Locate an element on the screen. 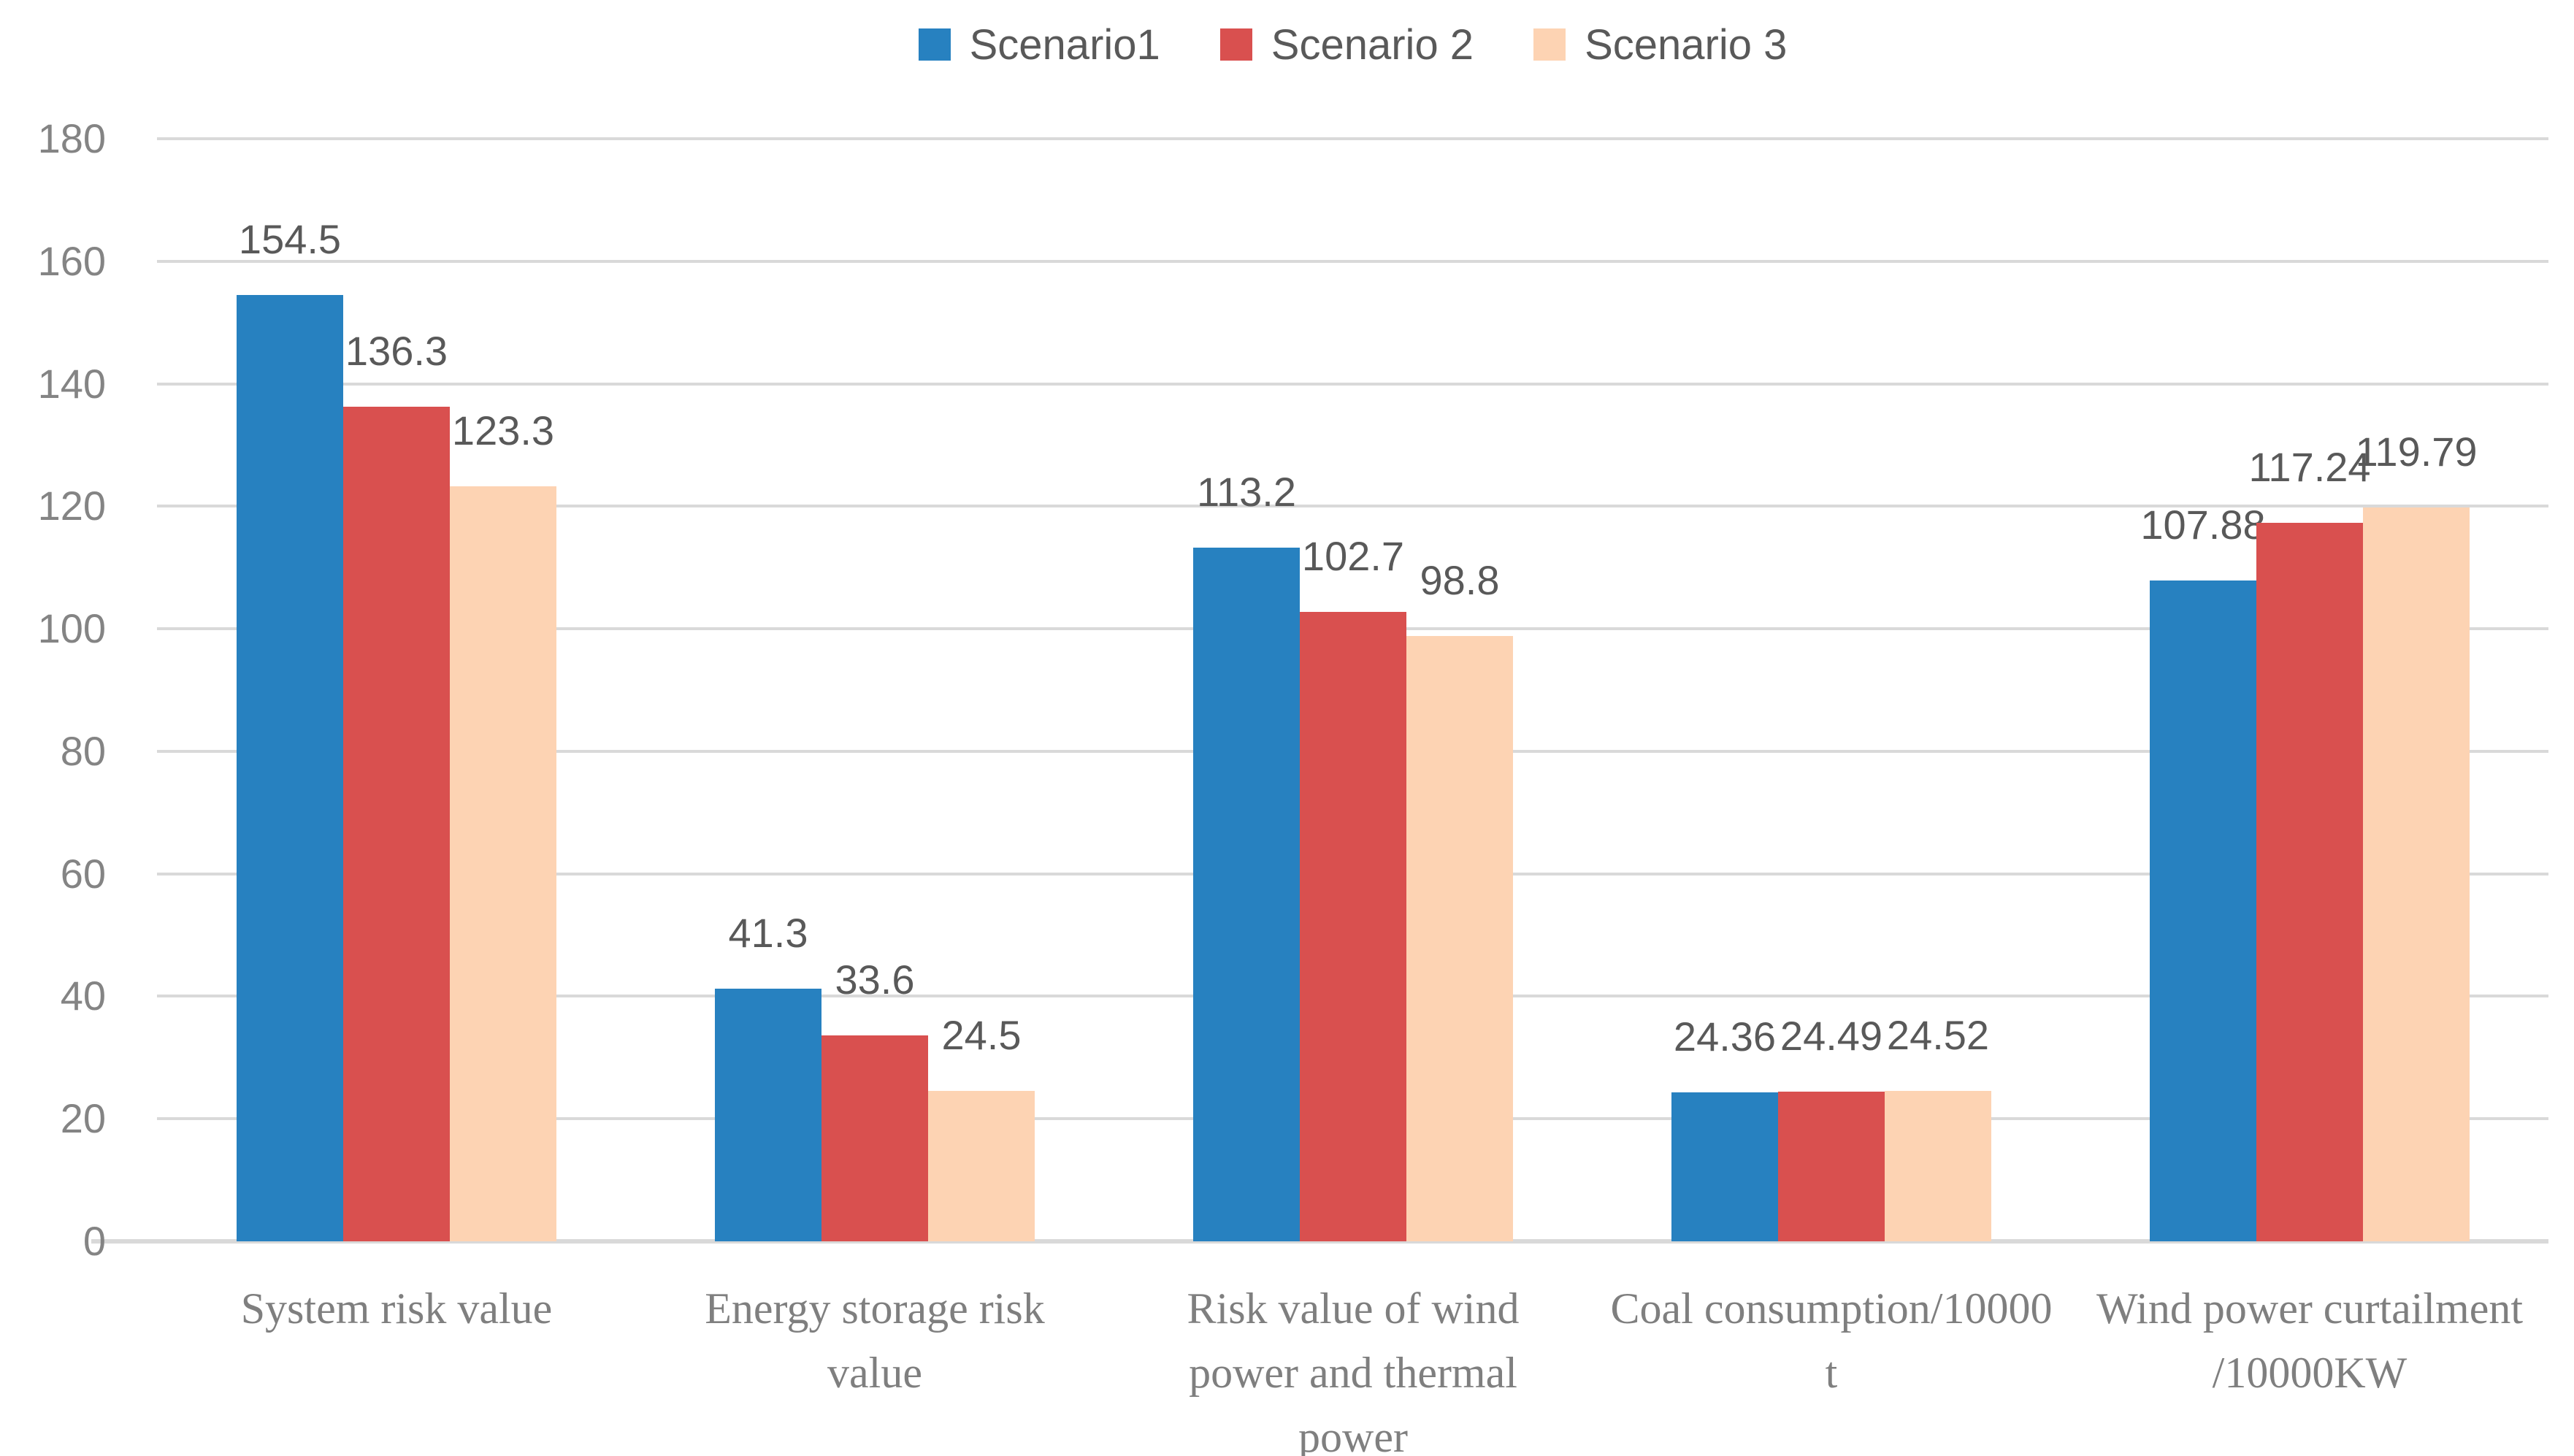 This screenshot has height=1456, width=2574. bar-scenario1-cat2 is located at coordinates (768, 1115).